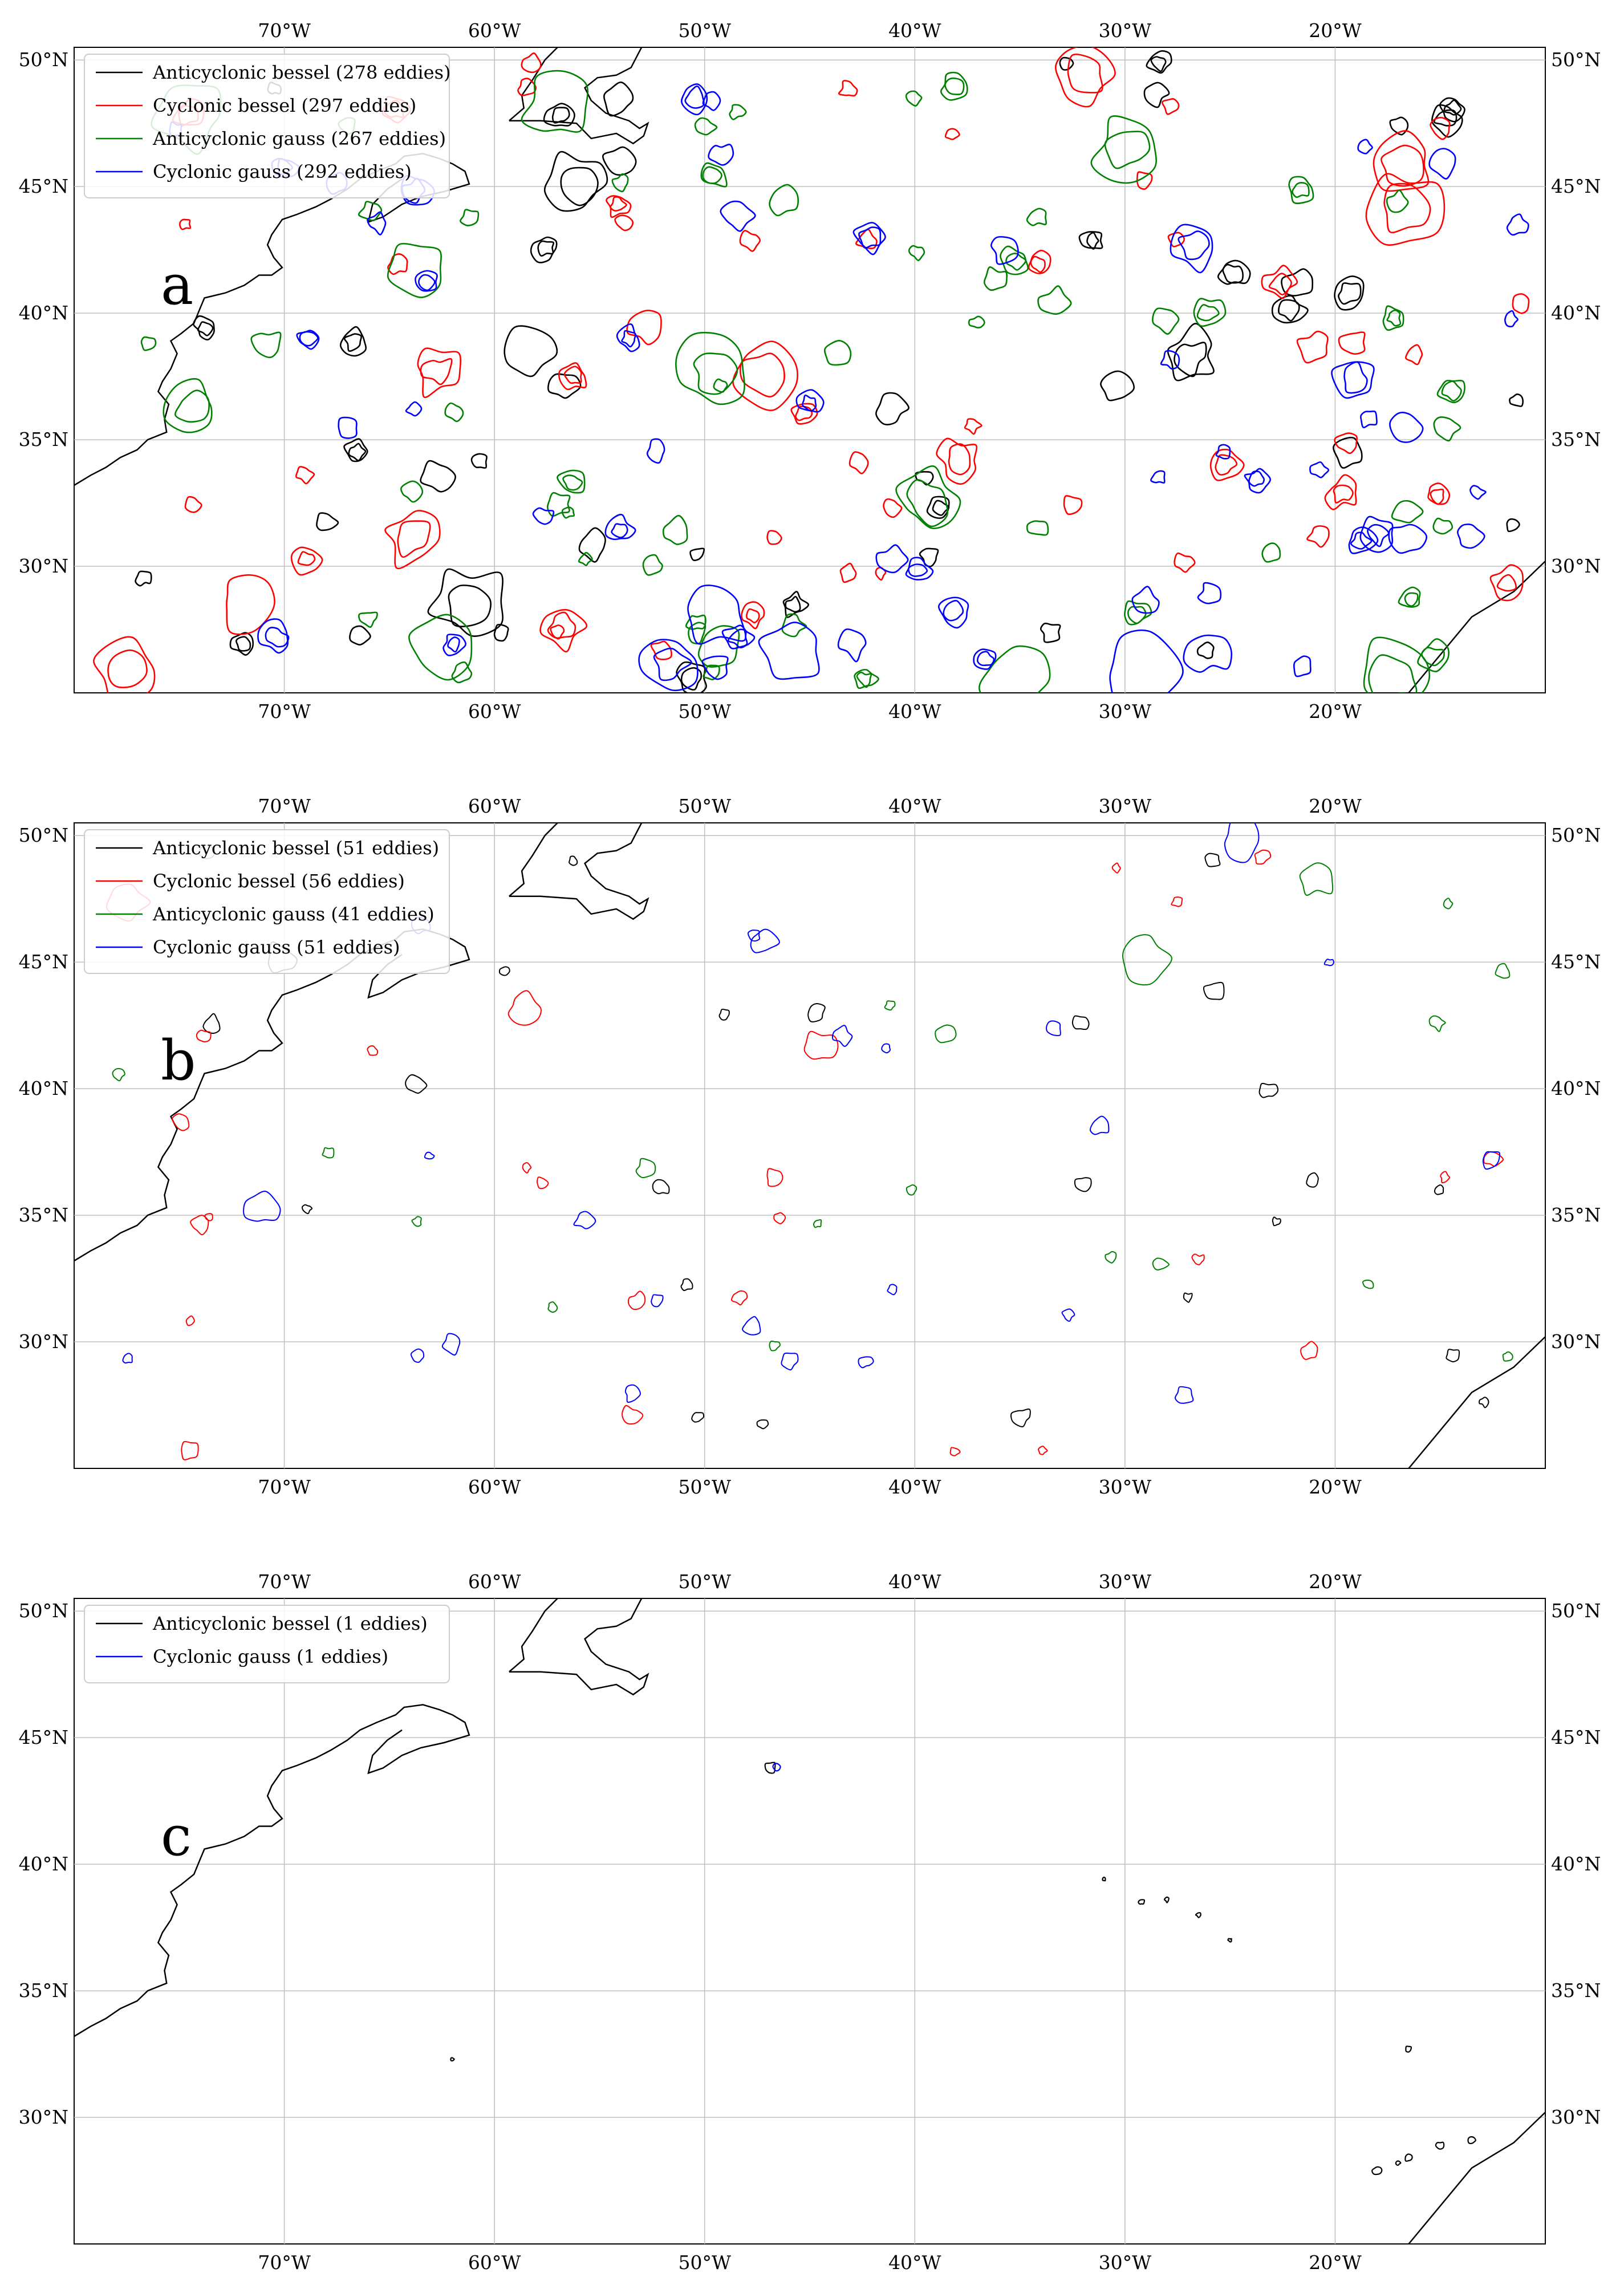 The image size is (1624, 2285). I want to click on lat-tick-label: 45°N, so click(1576, 962).